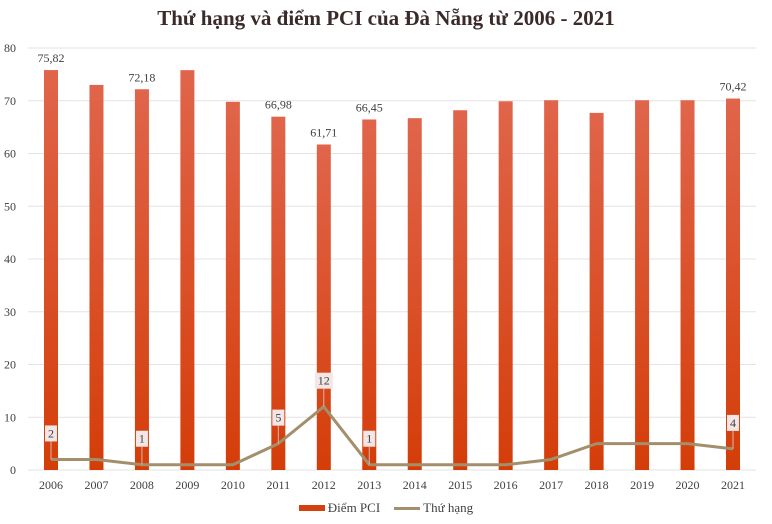 The width and height of the screenshot is (772, 524). What do you see at coordinates (311, 508) in the screenshot?
I see `bar-swatch-icon` at bounding box center [311, 508].